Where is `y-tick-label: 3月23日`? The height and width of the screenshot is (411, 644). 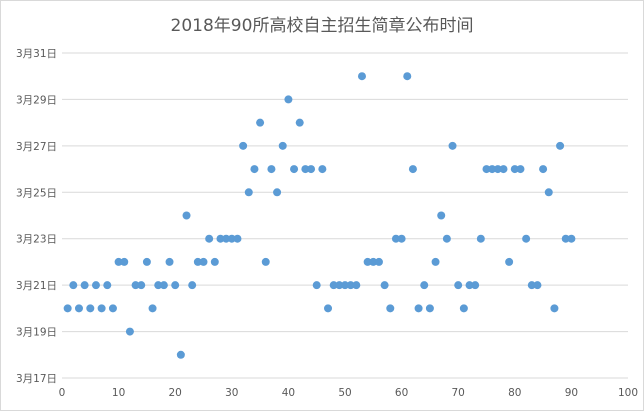 y-tick-label: 3月23日 is located at coordinates (36, 240).